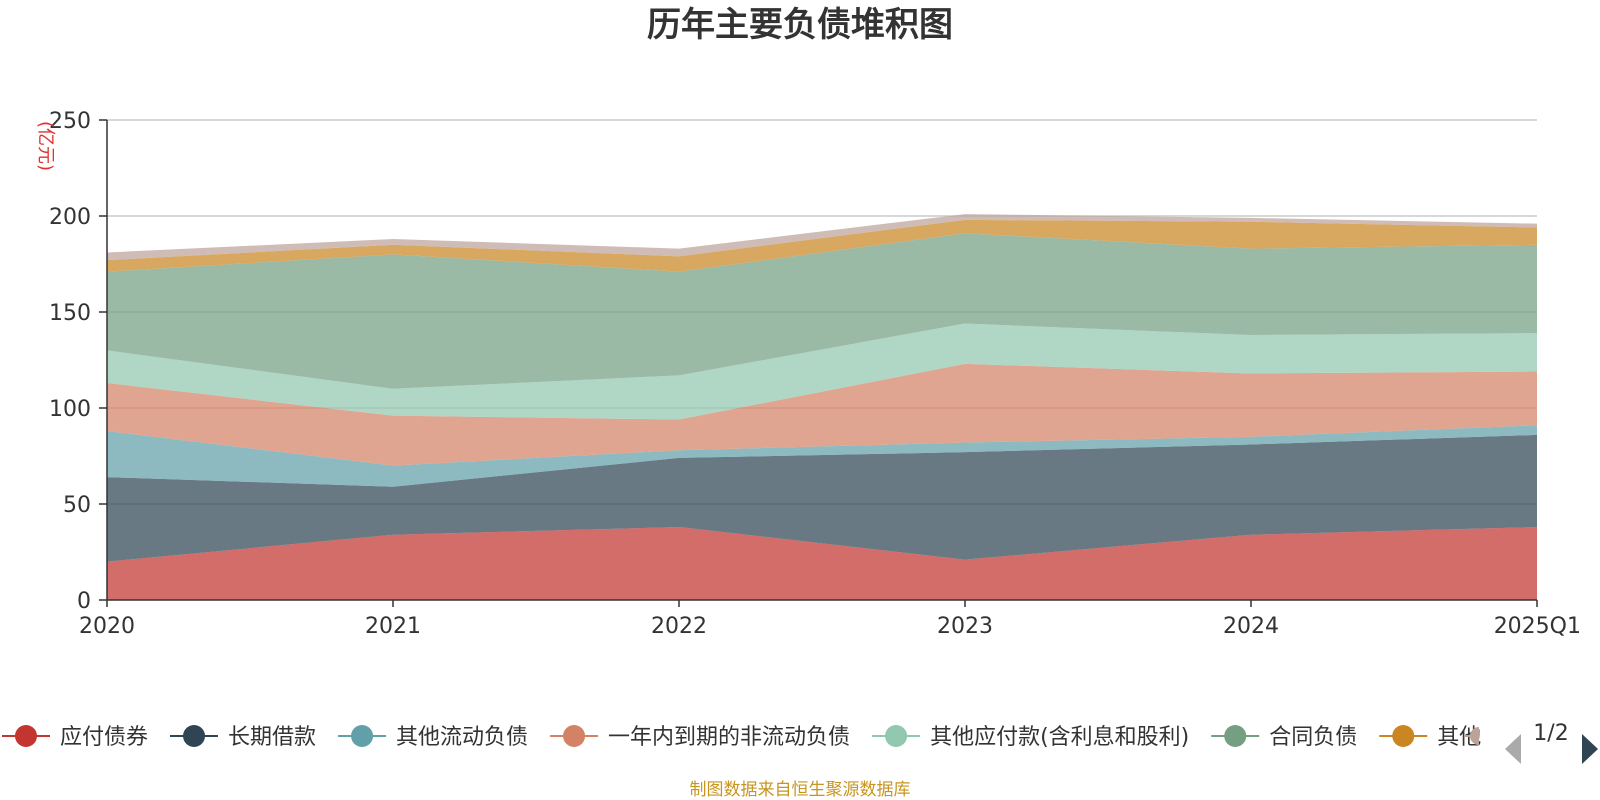  I want to click on data-source-note: 制图数据来自恒生聚源数据库, so click(800, 790).